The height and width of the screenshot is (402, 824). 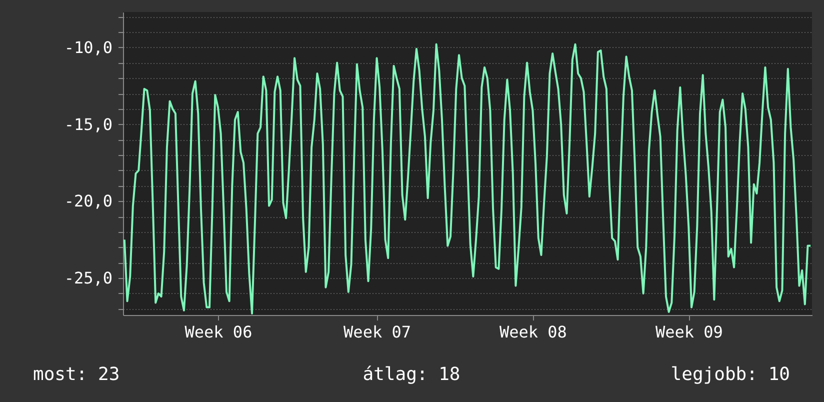 I want to click on y-tick-label: -25,0, so click(x=88, y=278).